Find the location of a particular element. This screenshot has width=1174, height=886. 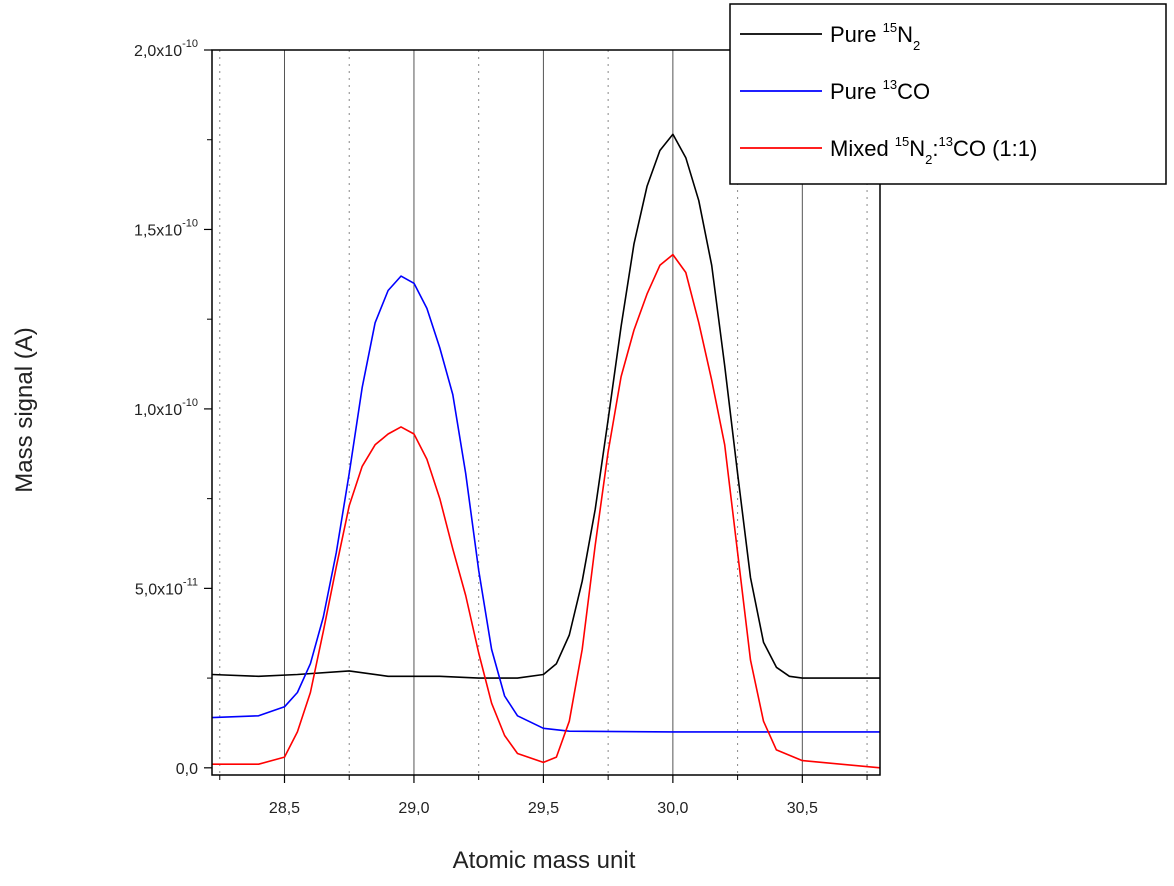

x-tick-label: 29,0 is located at coordinates (413, 808).